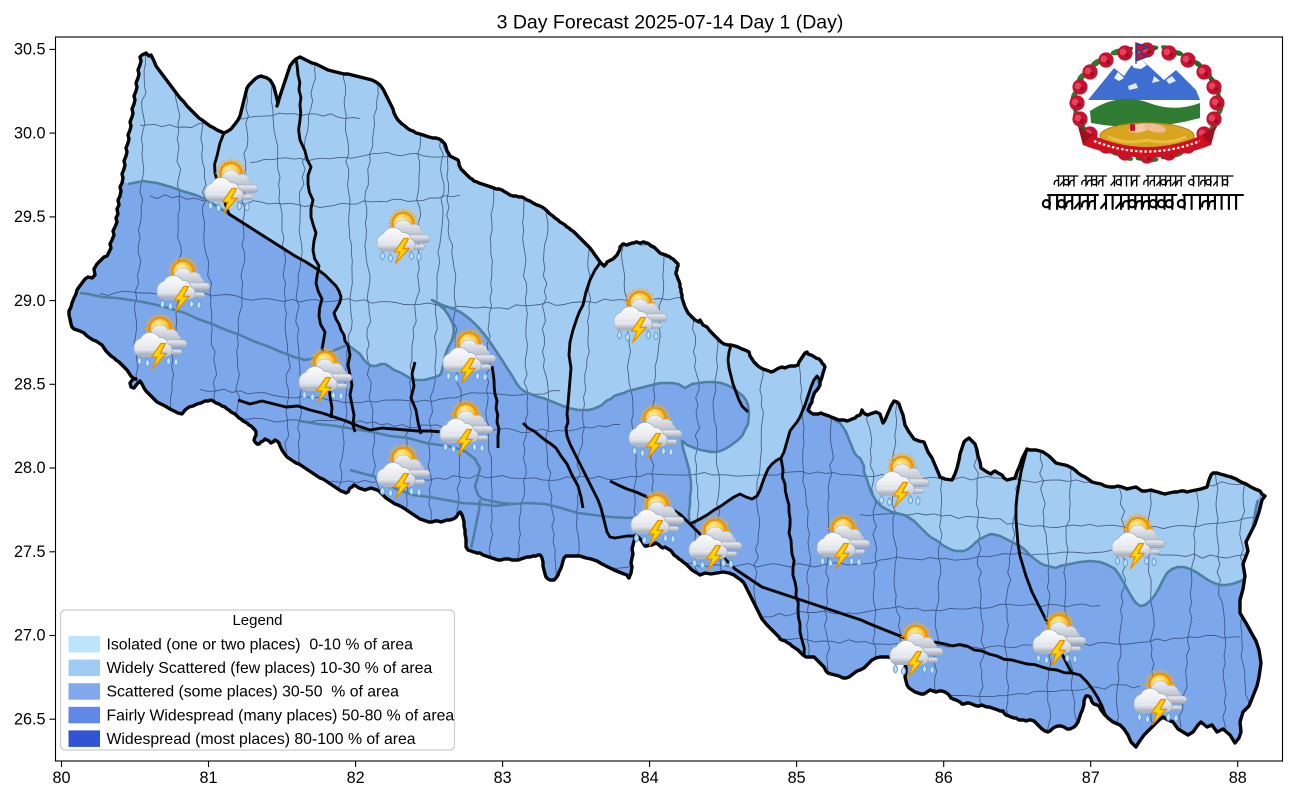 The width and height of the screenshot is (1300, 800). What do you see at coordinates (30, 50) in the screenshot?
I see `svg-text: 30.5` at bounding box center [30, 50].